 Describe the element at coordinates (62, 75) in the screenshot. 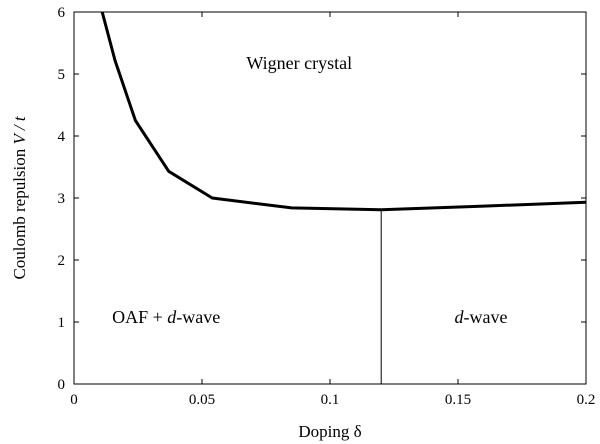

I see `y-tick-label: 5` at that location.